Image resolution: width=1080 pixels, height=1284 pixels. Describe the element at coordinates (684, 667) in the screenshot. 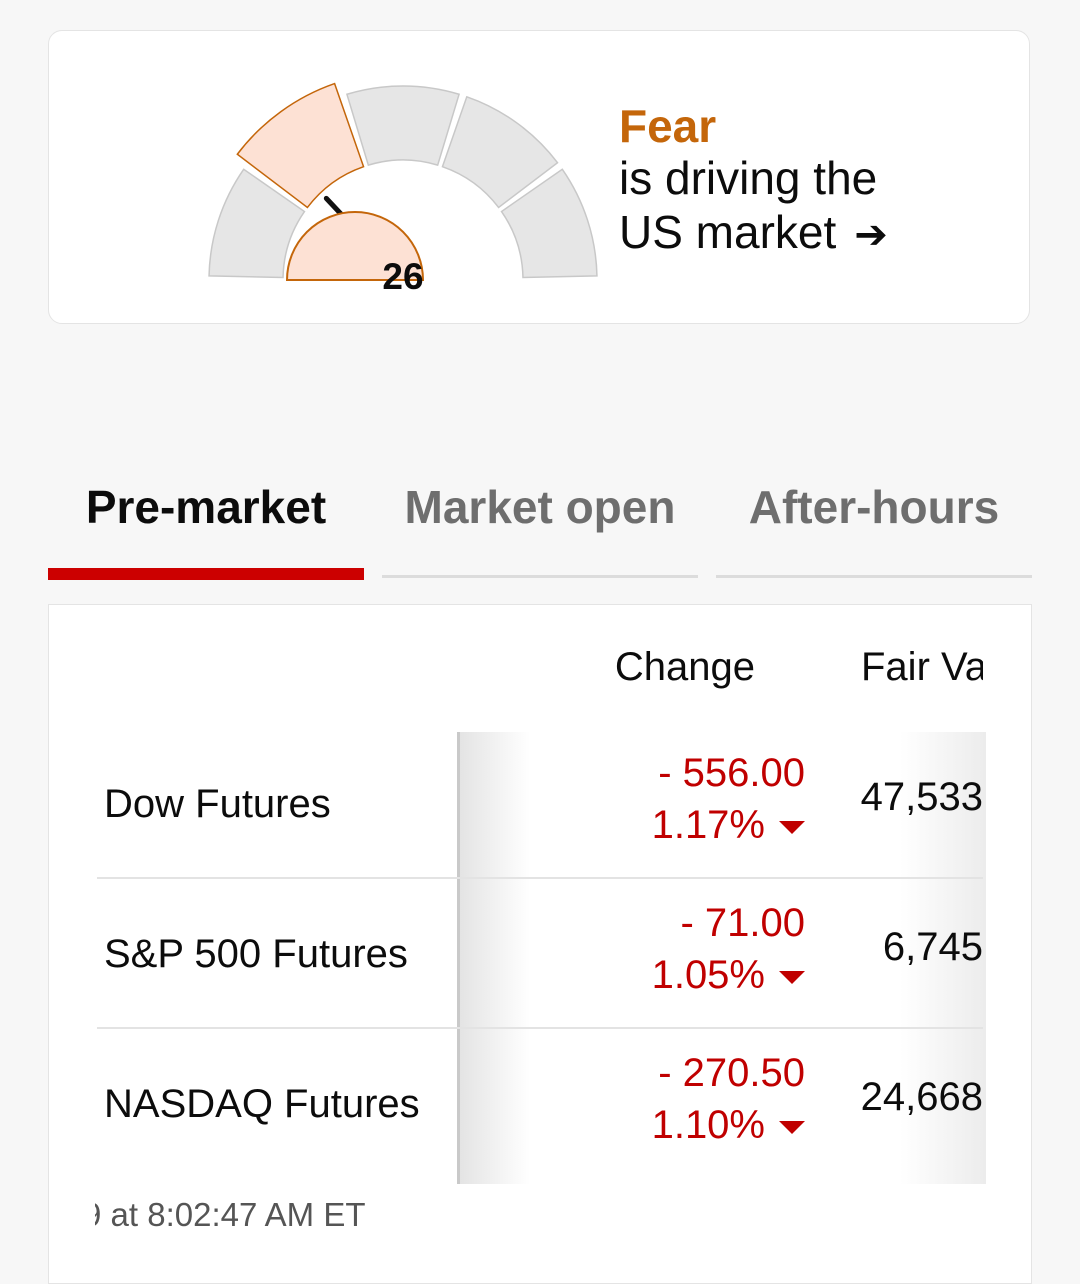

I see `change-column-header: Change` at that location.